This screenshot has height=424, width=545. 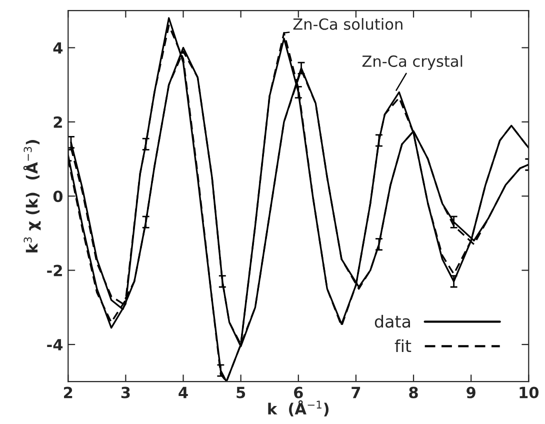 What do you see at coordinates (403, 345) in the screenshot?
I see `legend-label: fit` at bounding box center [403, 345].